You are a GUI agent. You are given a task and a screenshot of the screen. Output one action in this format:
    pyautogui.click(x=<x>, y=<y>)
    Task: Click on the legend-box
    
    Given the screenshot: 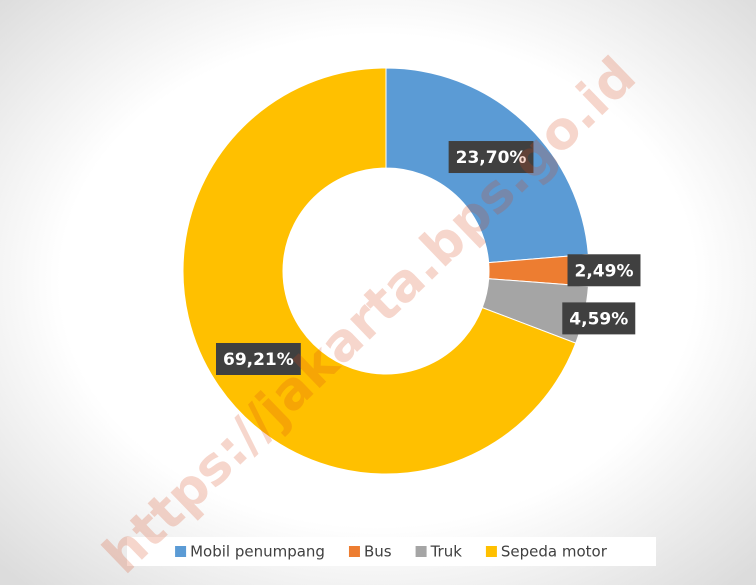 What is the action you would take?
    pyautogui.click(x=391, y=551)
    